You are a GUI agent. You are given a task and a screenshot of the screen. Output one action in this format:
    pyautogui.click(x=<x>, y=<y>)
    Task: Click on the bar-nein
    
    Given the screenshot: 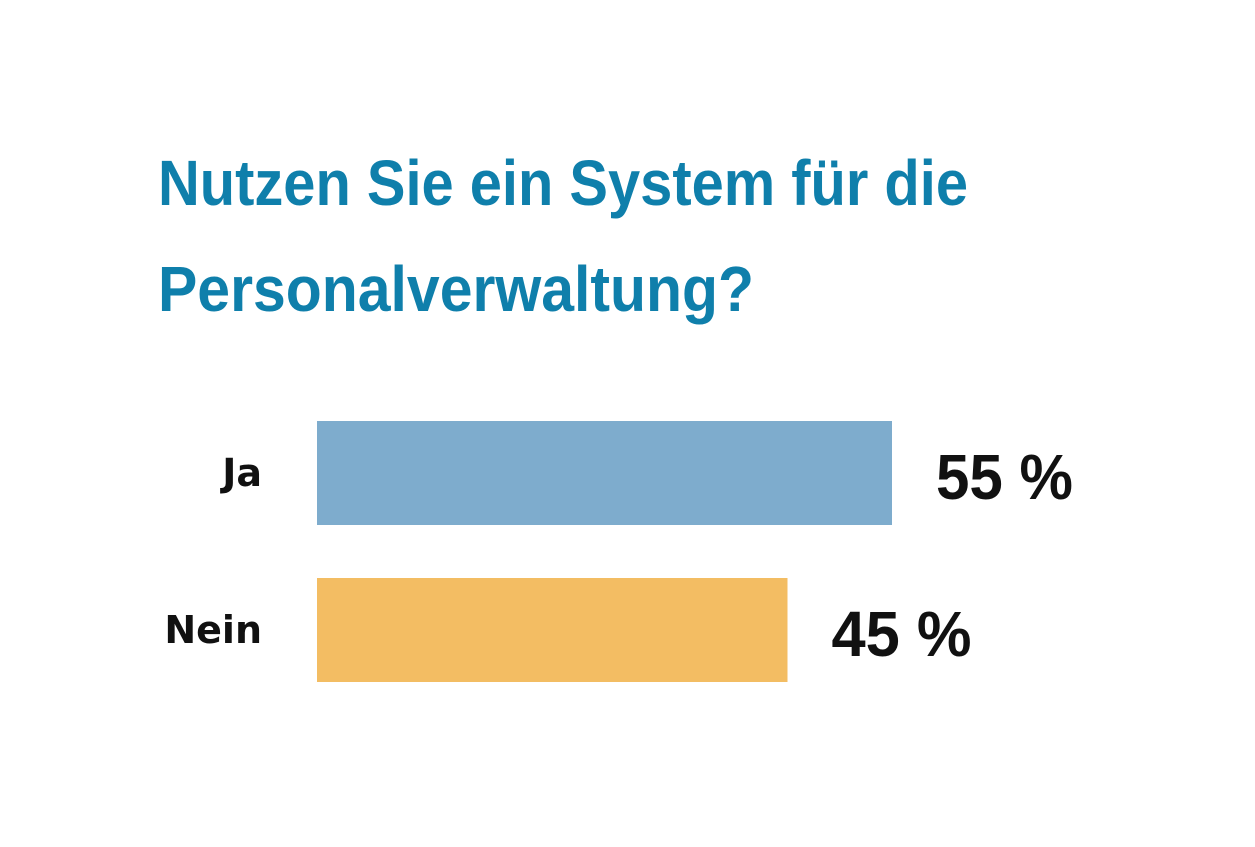 What is the action you would take?
    pyautogui.click(x=552, y=630)
    